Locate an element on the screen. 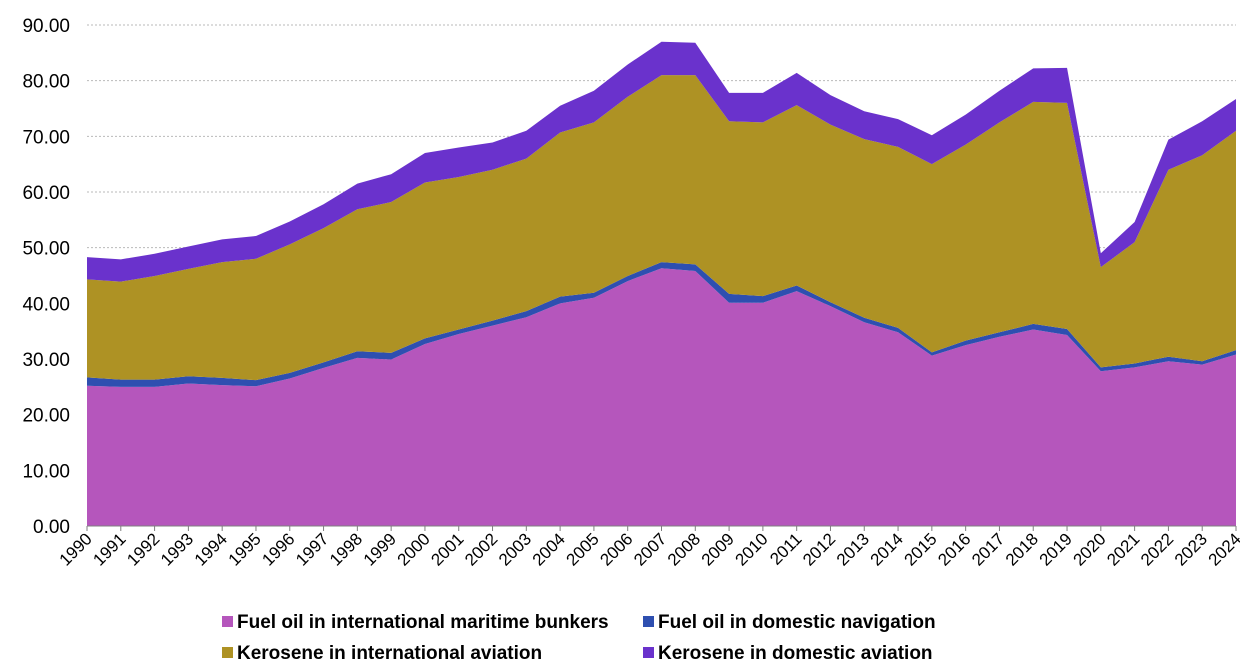  y-tick-label: 70.00 is located at coordinates (46, 137).